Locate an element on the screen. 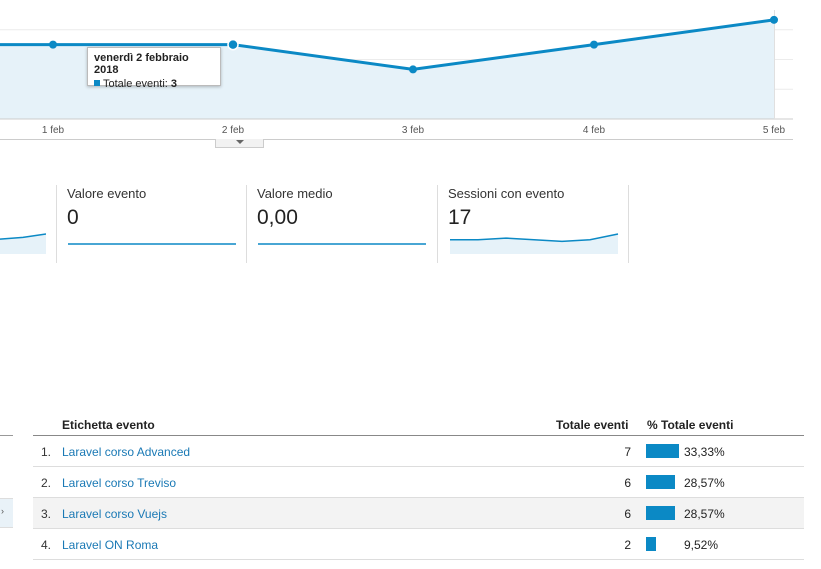  chart-tooltip: venerdì 2 febbraio 2018 Totale eventi: 3 is located at coordinates (154, 68).